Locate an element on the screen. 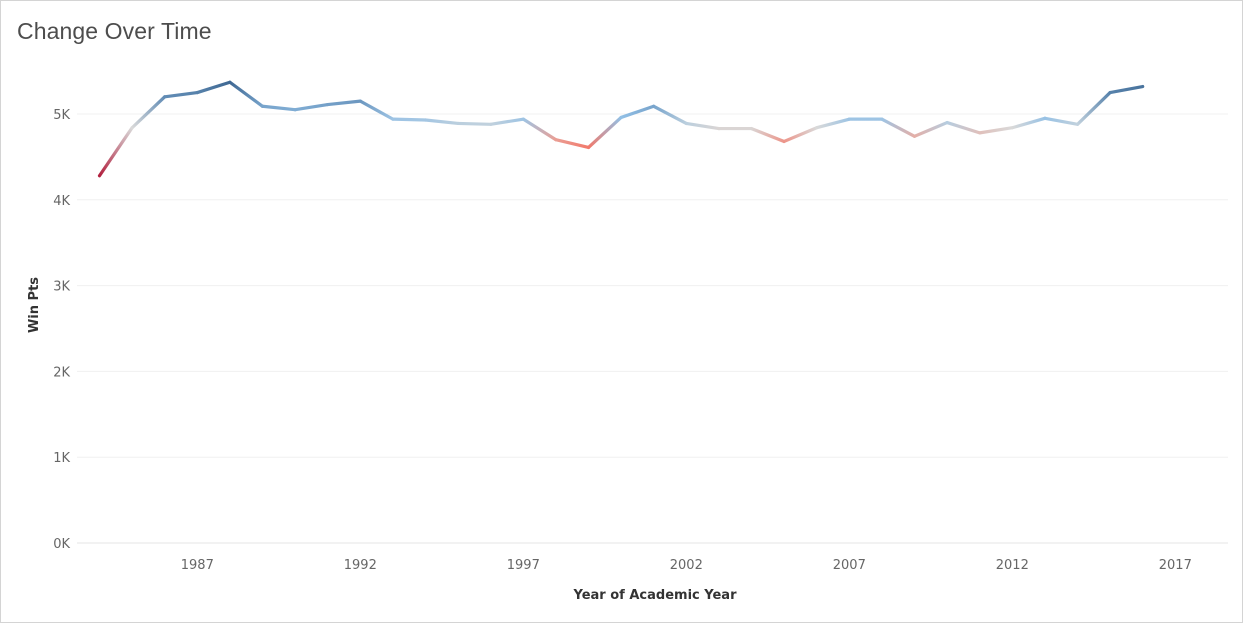  y-tick-label: 2K is located at coordinates (61, 372).